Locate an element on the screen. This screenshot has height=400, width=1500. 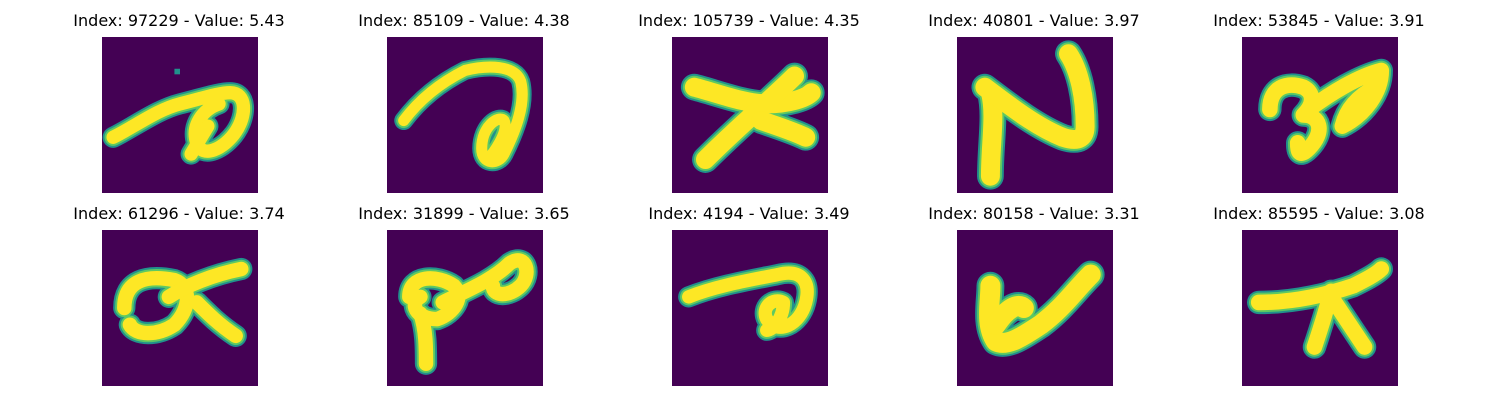
image-panel: Index: 80158 - Value: 3.31 is located at coordinates (1034, 295).